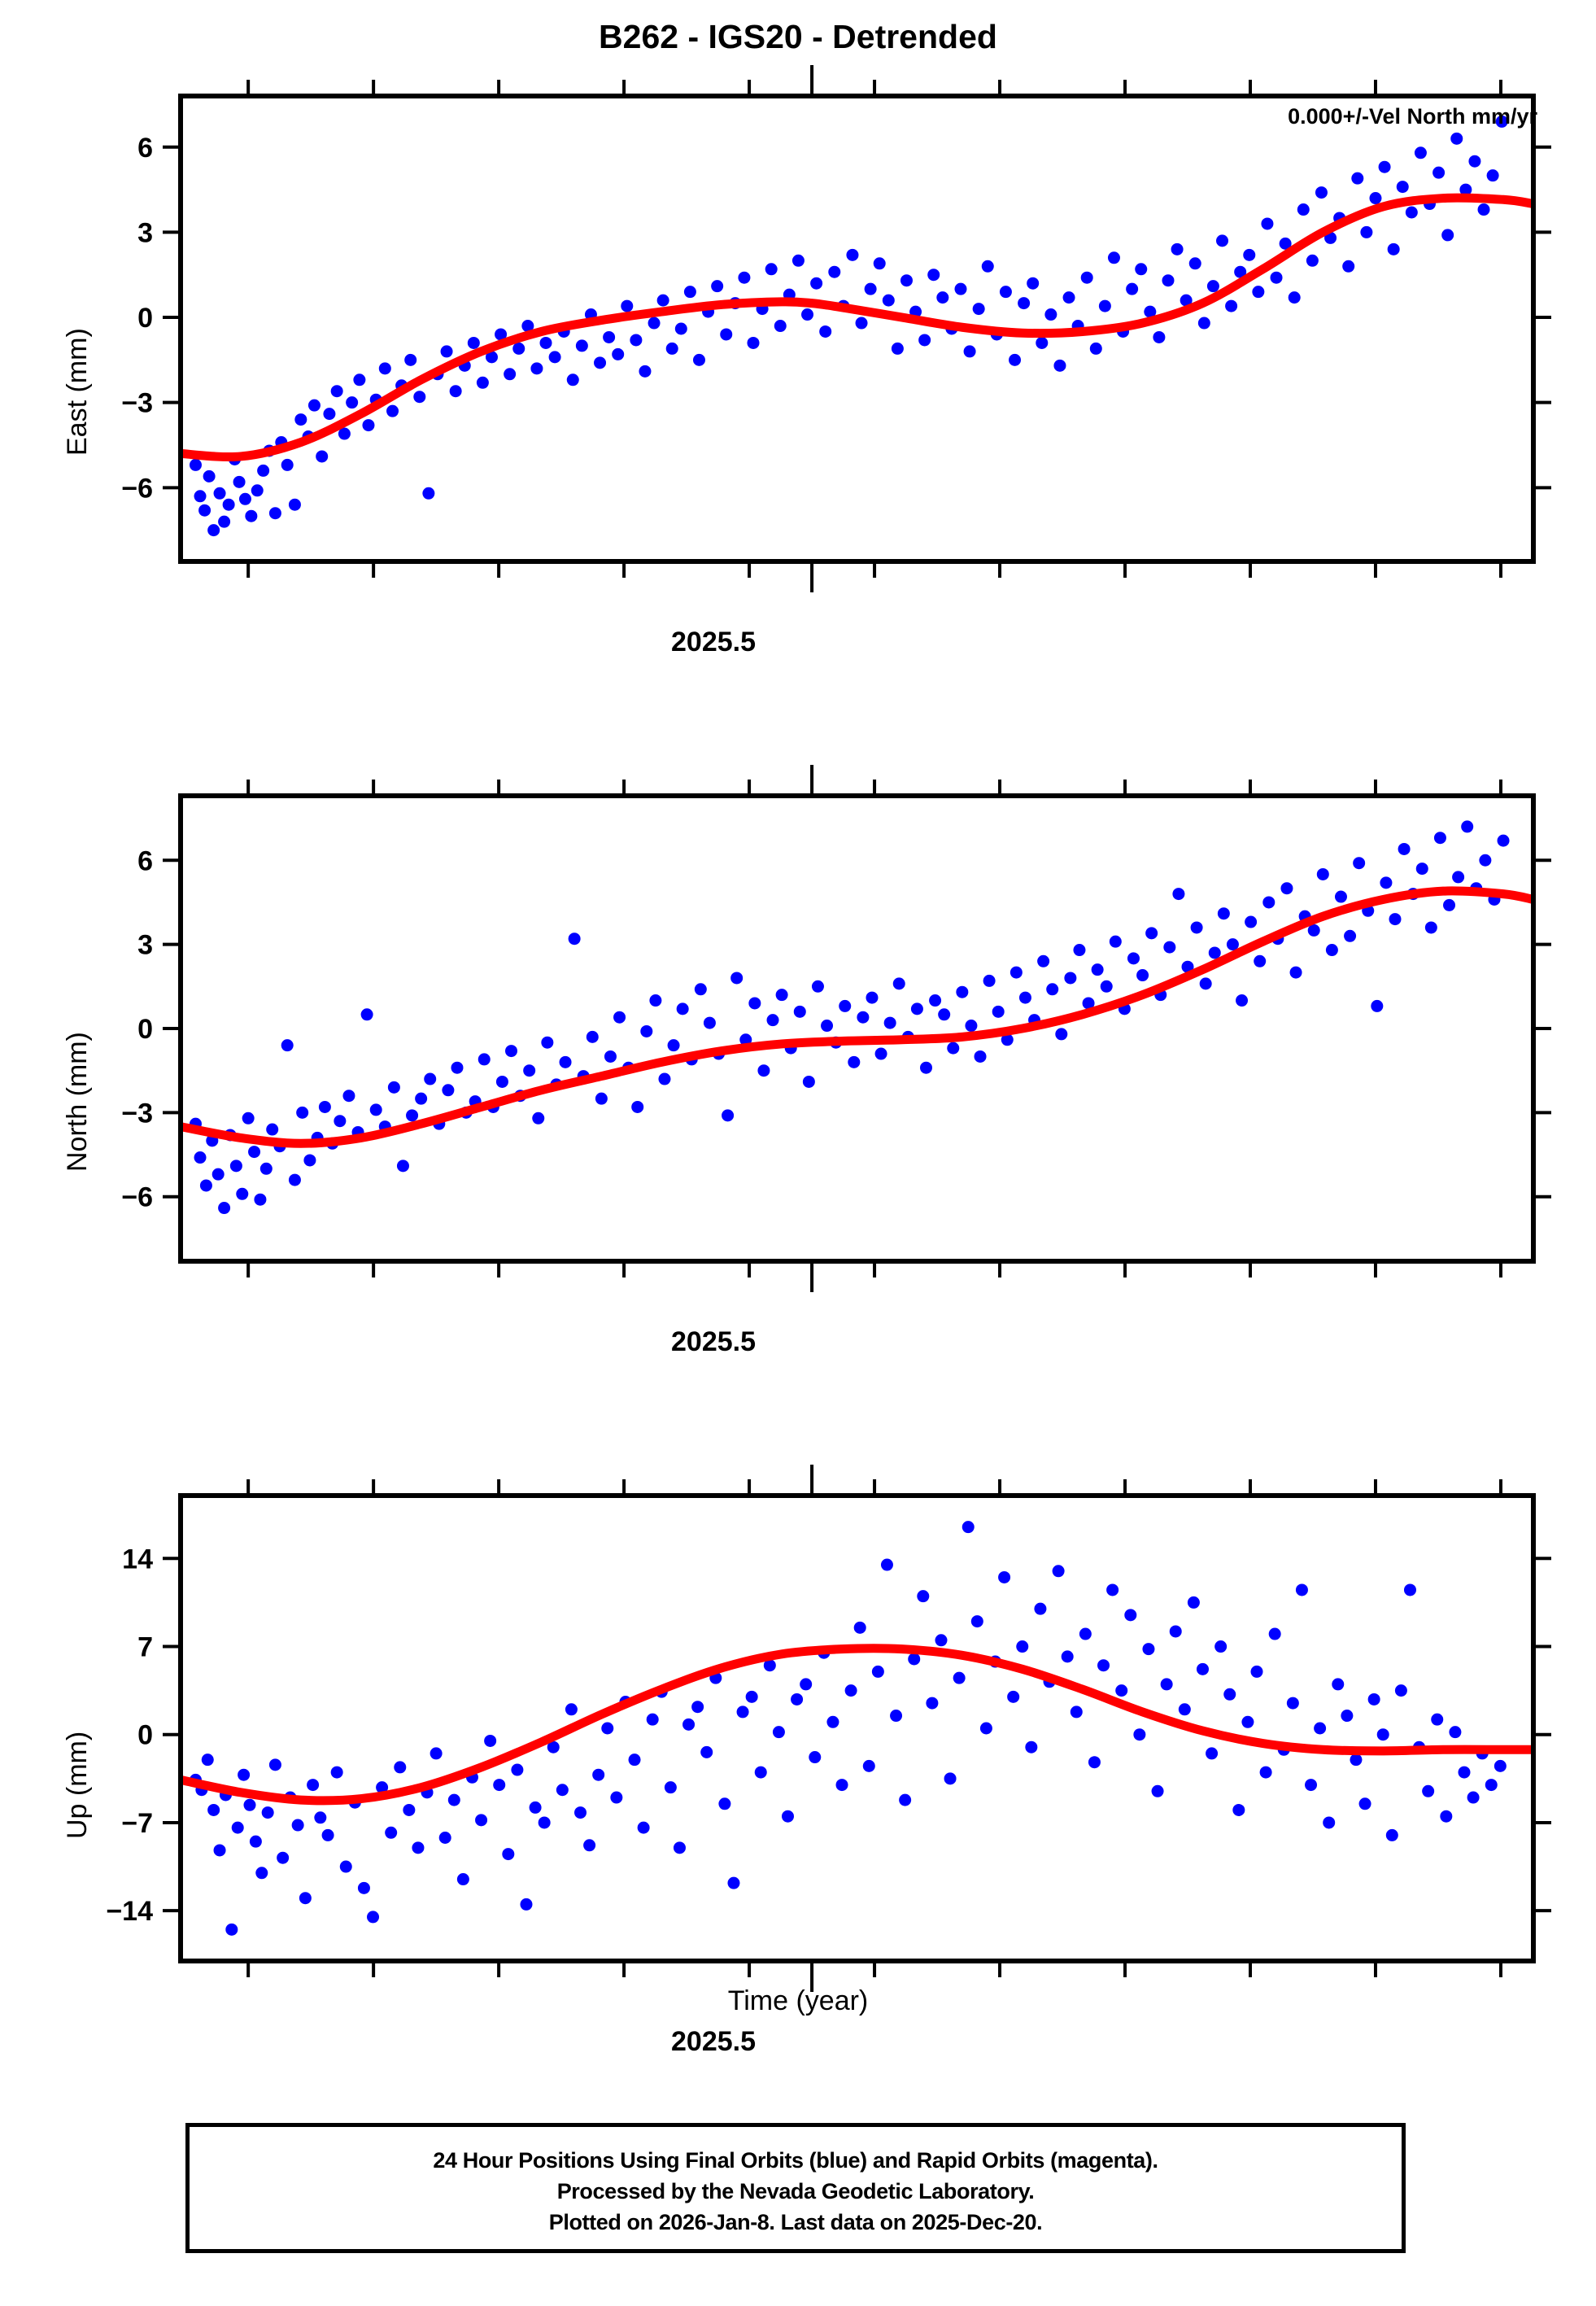  Describe the element at coordinates (129, 1911) in the screenshot. I see `y-tick-label: −14` at that location.